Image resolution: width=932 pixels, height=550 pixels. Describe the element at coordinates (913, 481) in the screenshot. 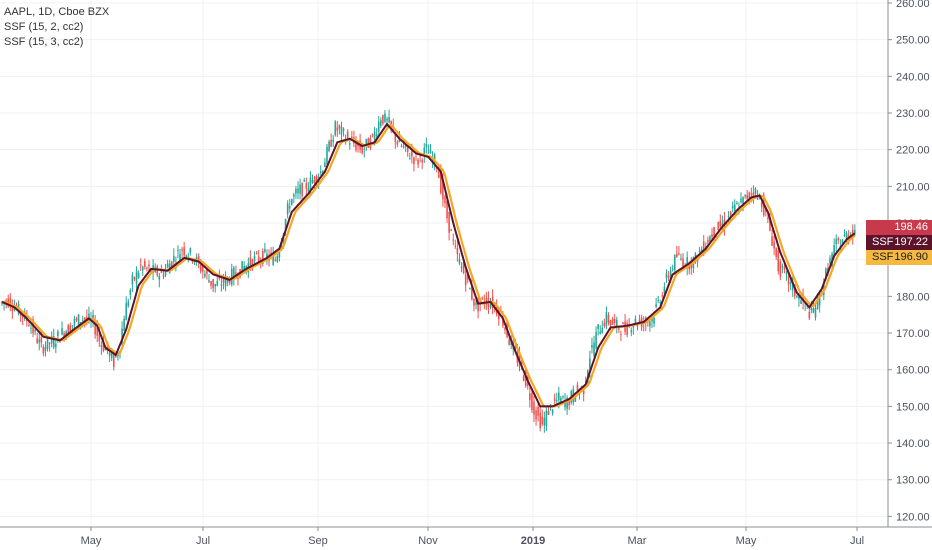

I see `y-tick-label: 130.00` at that location.